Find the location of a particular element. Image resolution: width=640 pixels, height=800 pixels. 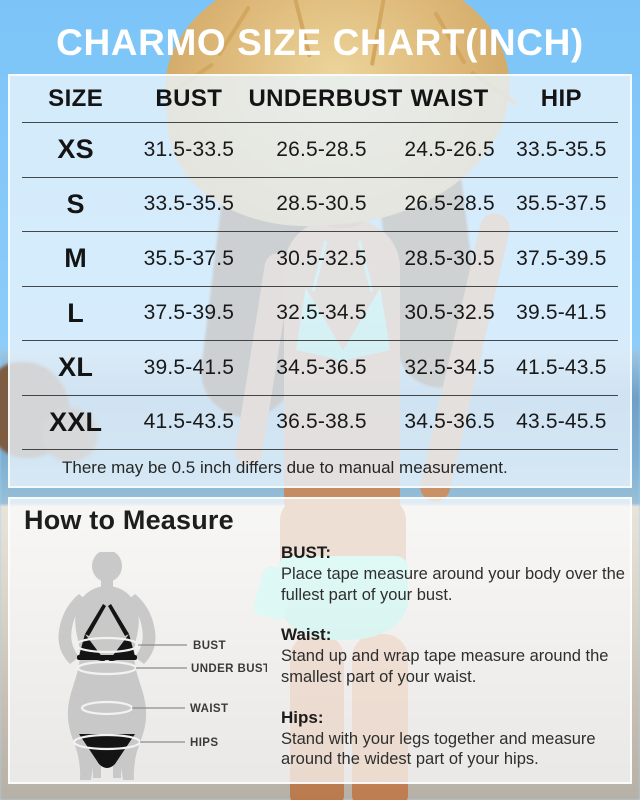

bust-cell: 33.5-35.5 is located at coordinates (189, 204).